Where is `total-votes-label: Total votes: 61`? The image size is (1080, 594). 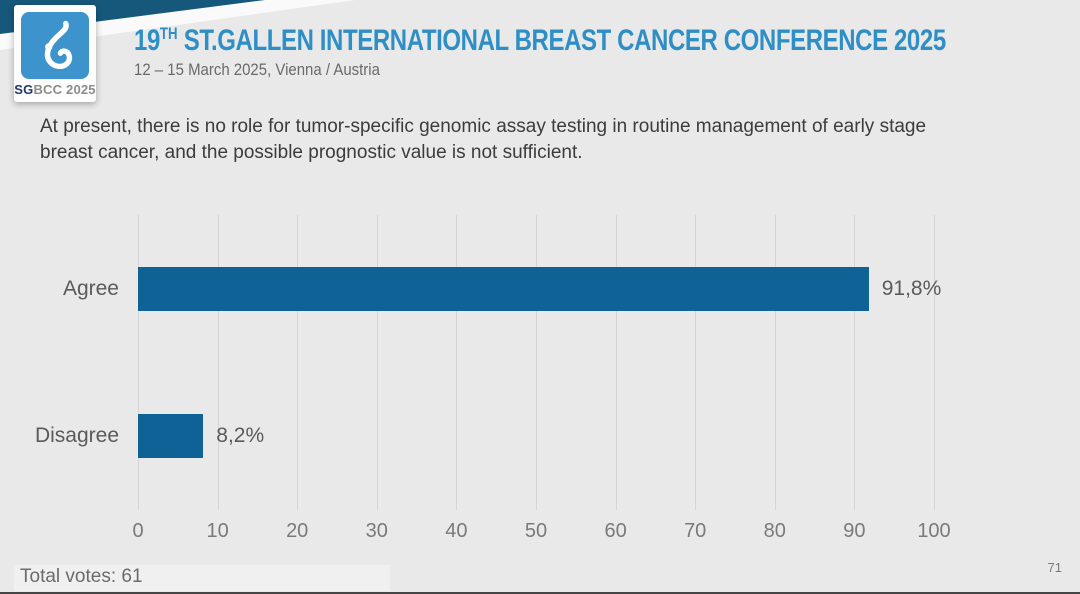
total-votes-label: Total votes: 61 is located at coordinates (81, 576).